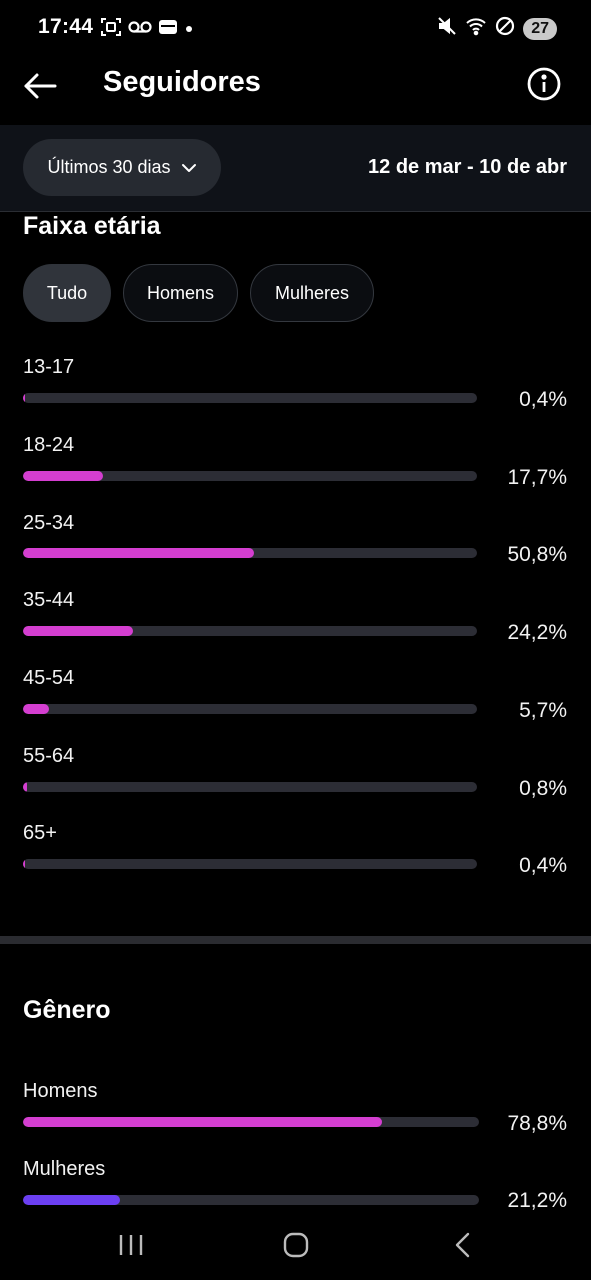 The image size is (591, 1280). Describe the element at coordinates (40, 833) in the screenshot. I see `age-row-label: 65+` at that location.